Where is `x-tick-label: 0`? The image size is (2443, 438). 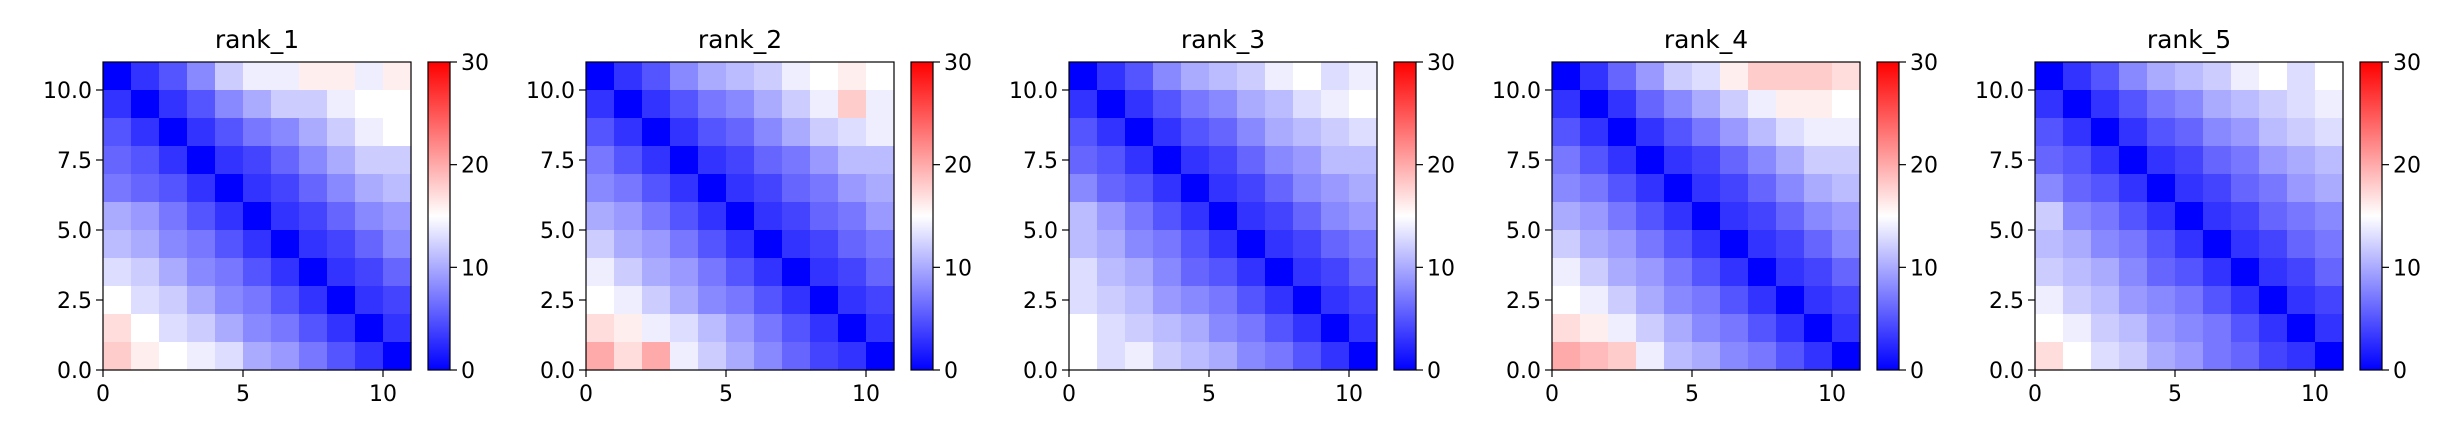 x-tick-label: 0 is located at coordinates (1069, 394).